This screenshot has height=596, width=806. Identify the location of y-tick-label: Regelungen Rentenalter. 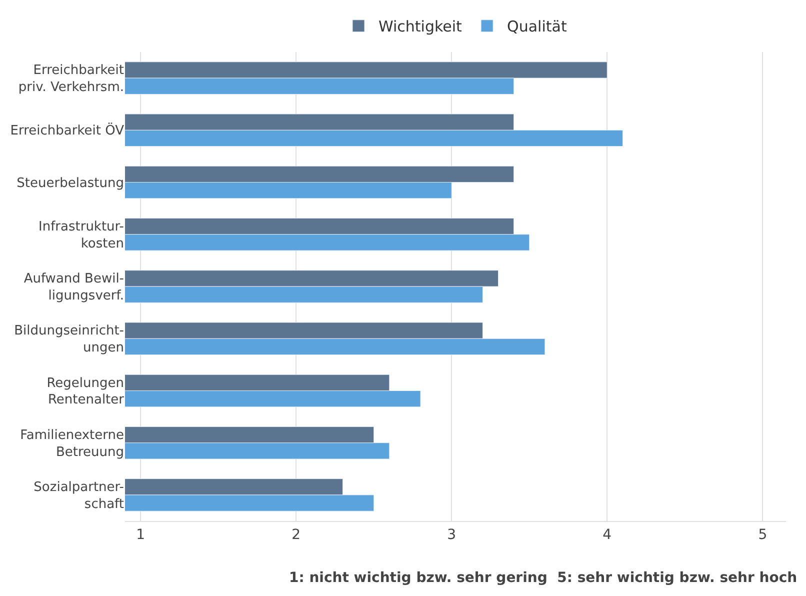
(85, 392).